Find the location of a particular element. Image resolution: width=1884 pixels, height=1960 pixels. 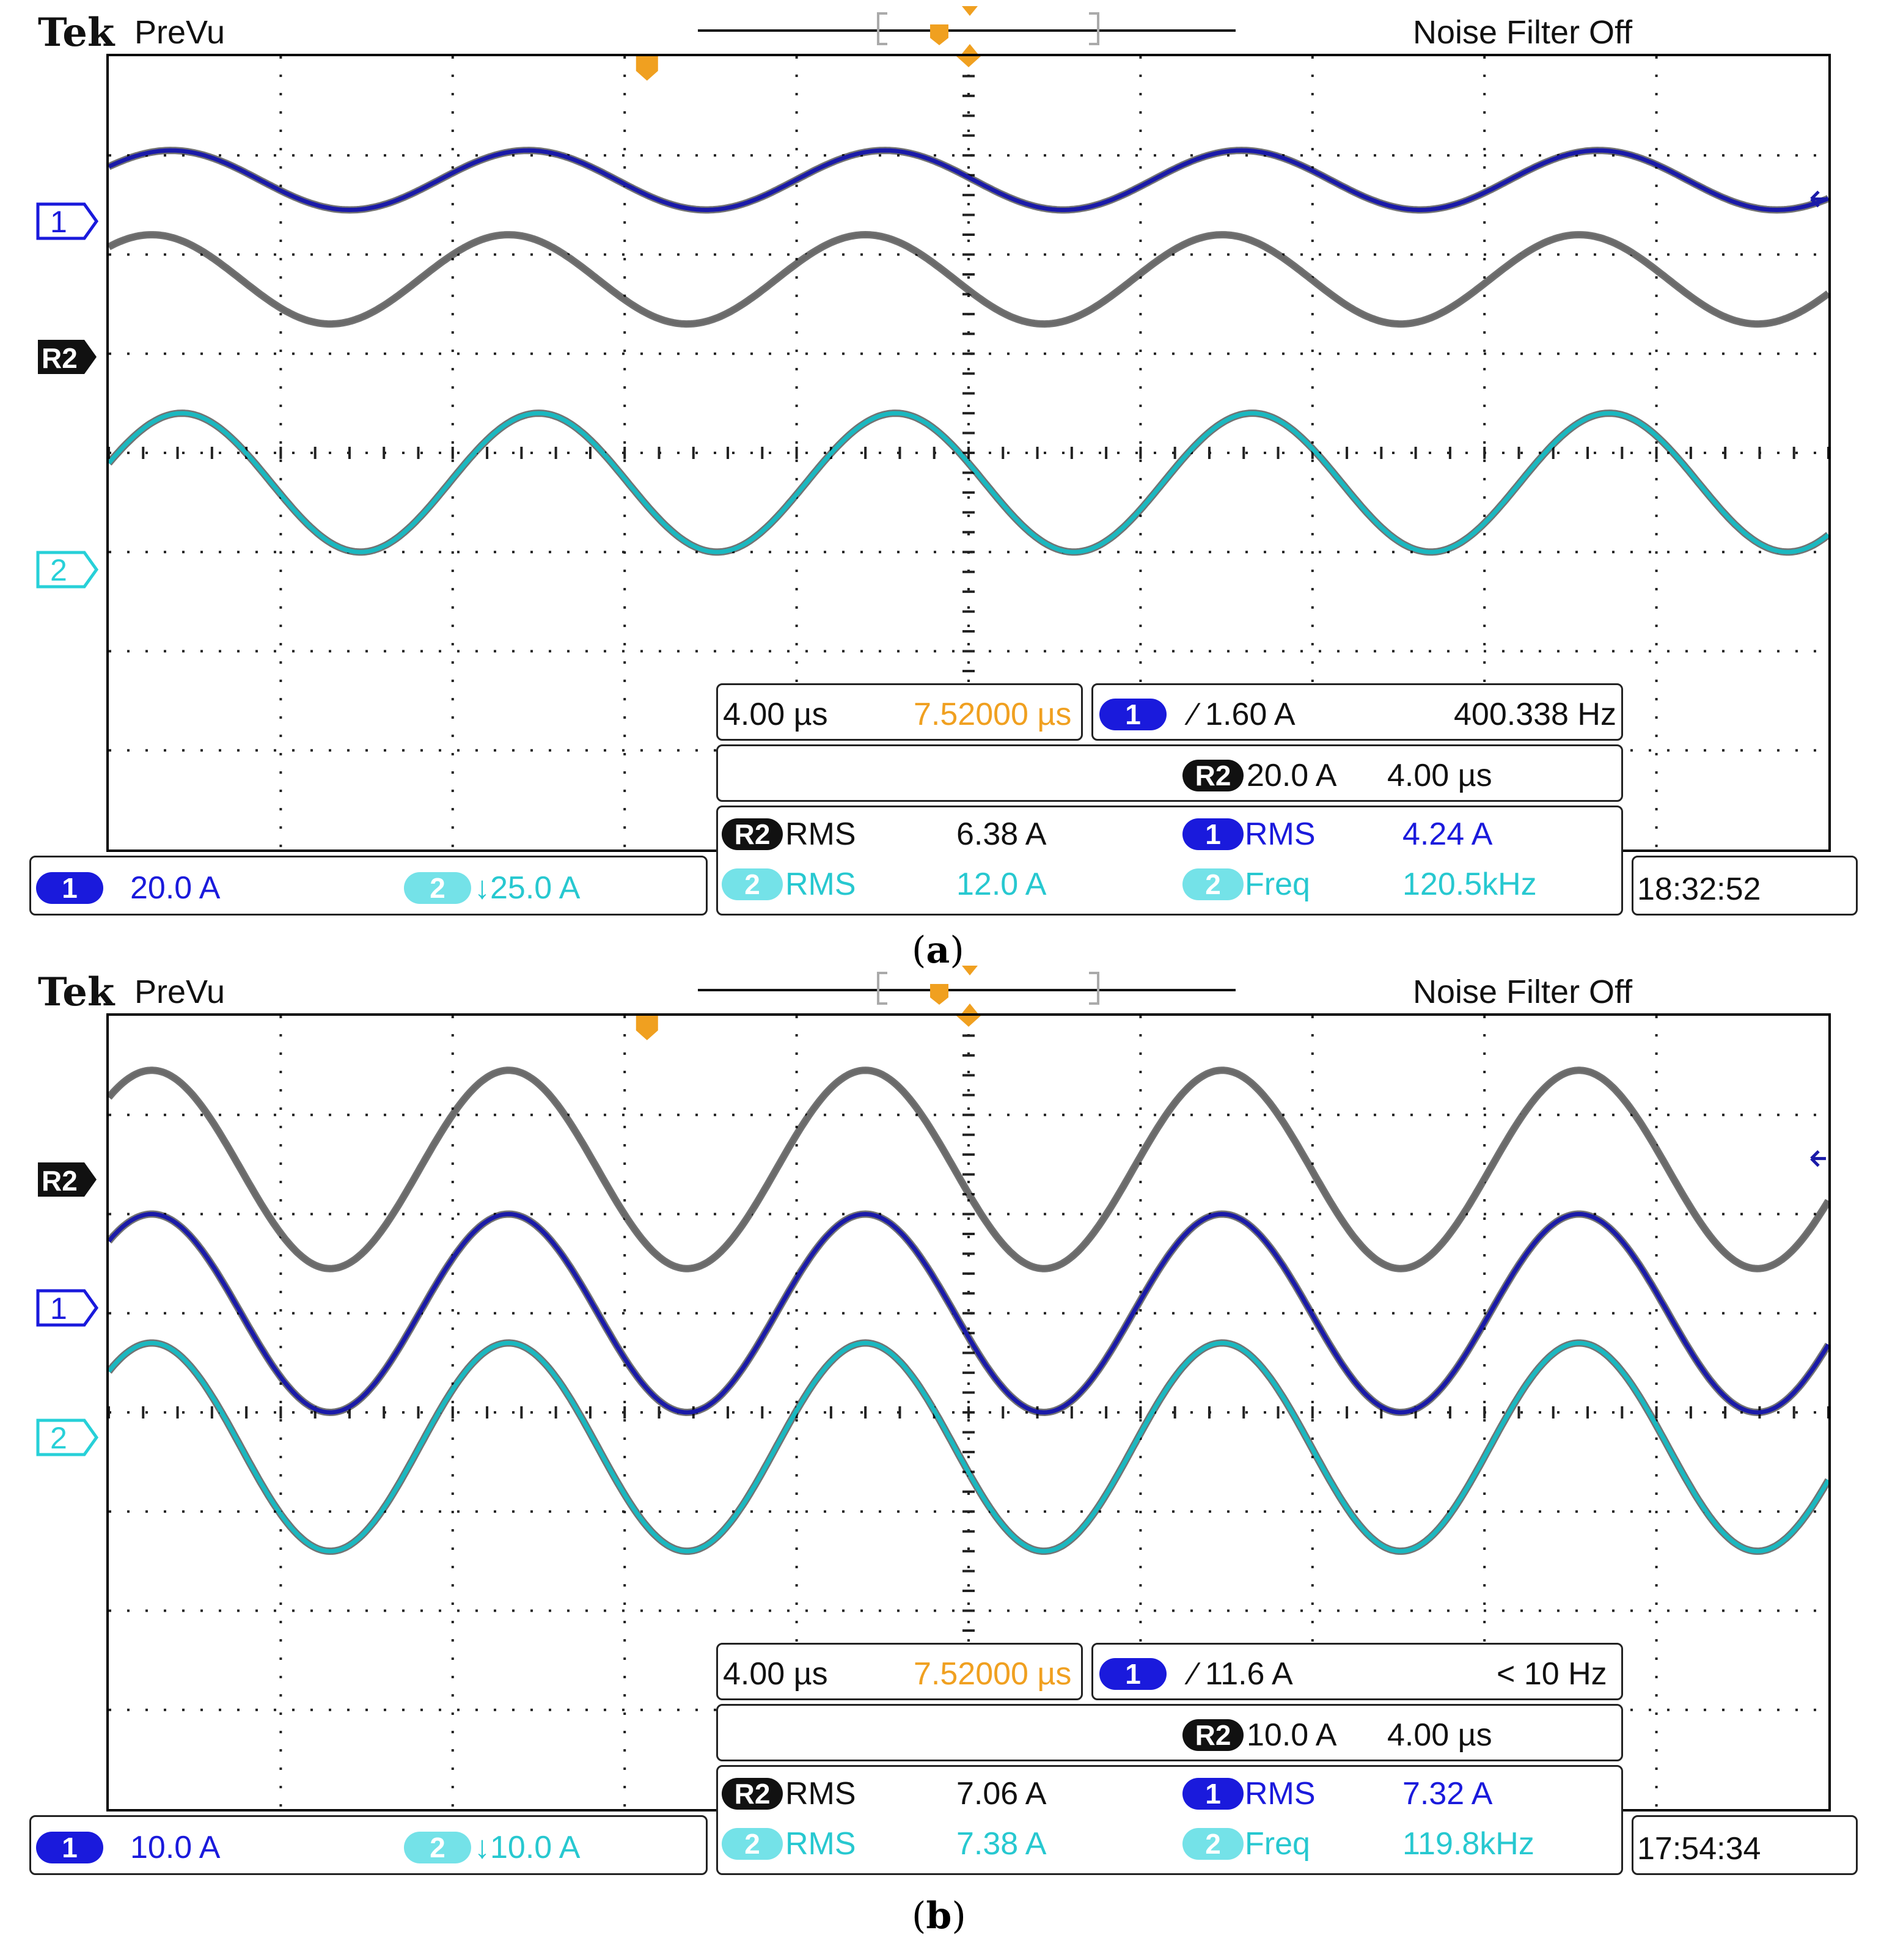

meas-value: 12.0 A is located at coordinates (1001, 884).